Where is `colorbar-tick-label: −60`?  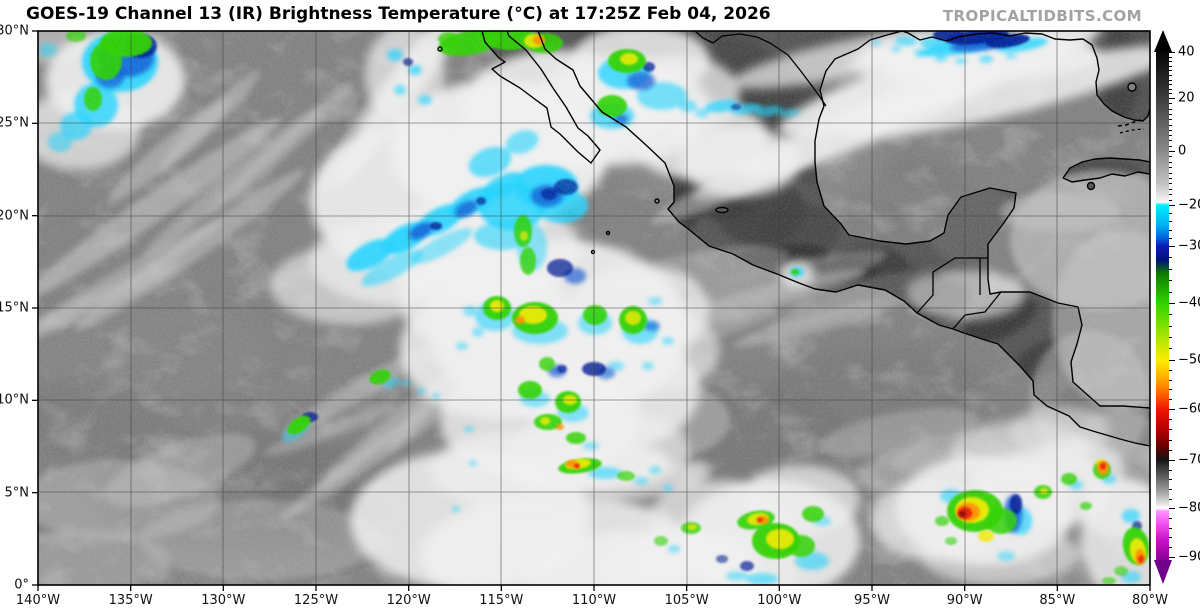 colorbar-tick-label: −60 is located at coordinates (1189, 409).